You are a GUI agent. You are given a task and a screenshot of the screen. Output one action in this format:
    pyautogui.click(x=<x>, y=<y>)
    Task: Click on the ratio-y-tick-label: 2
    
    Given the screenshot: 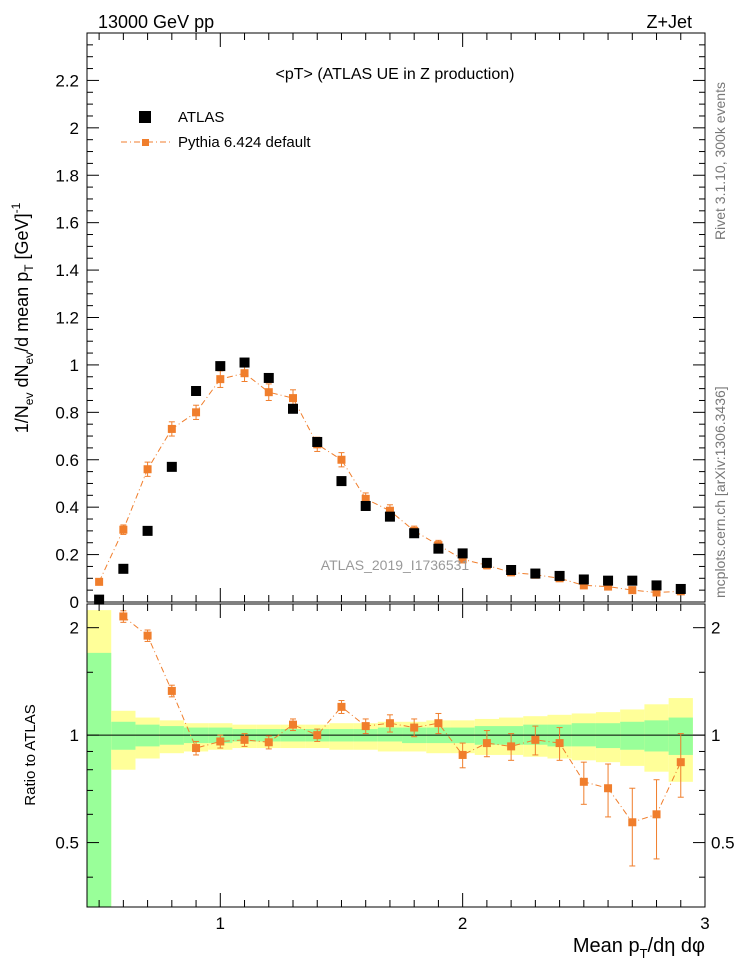 What is the action you would take?
    pyautogui.click(x=74, y=628)
    